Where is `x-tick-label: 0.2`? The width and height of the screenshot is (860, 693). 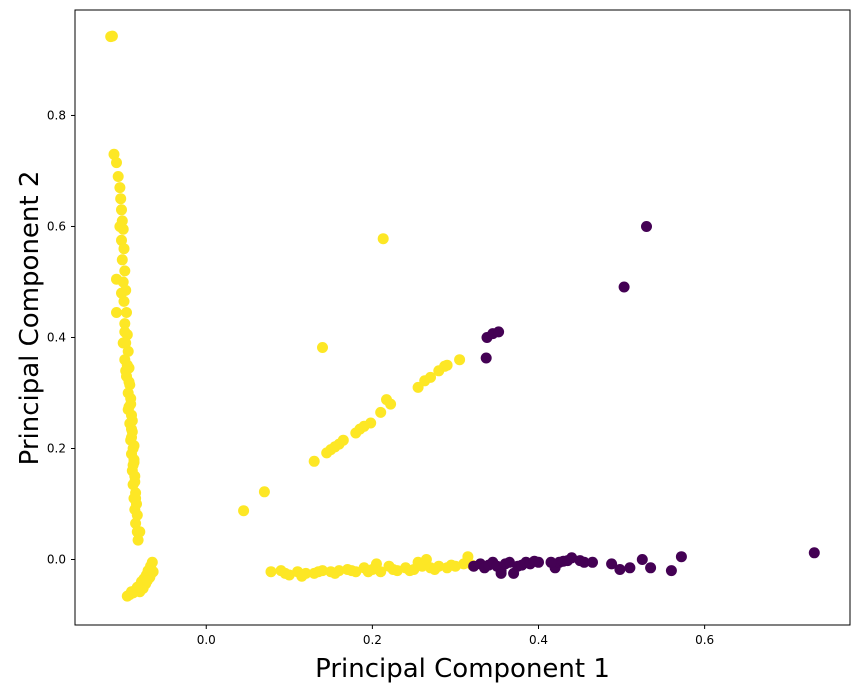 x-tick-label: 0.2 is located at coordinates (372, 640).